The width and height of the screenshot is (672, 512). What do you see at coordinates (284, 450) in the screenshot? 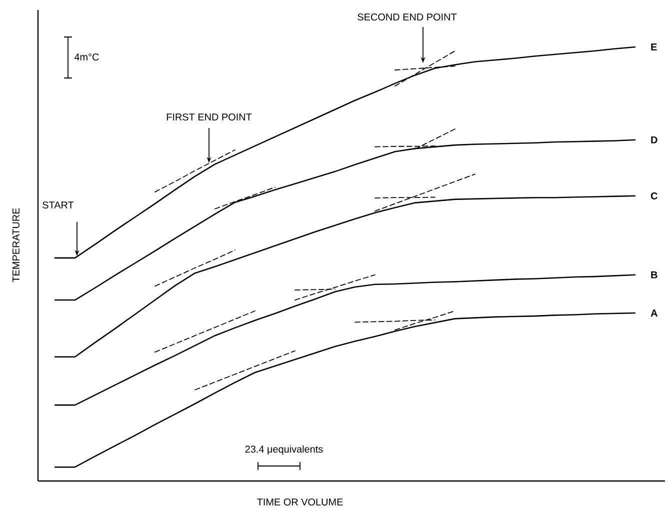
I see `annotation: 23.4 μequivalents` at bounding box center [284, 450].